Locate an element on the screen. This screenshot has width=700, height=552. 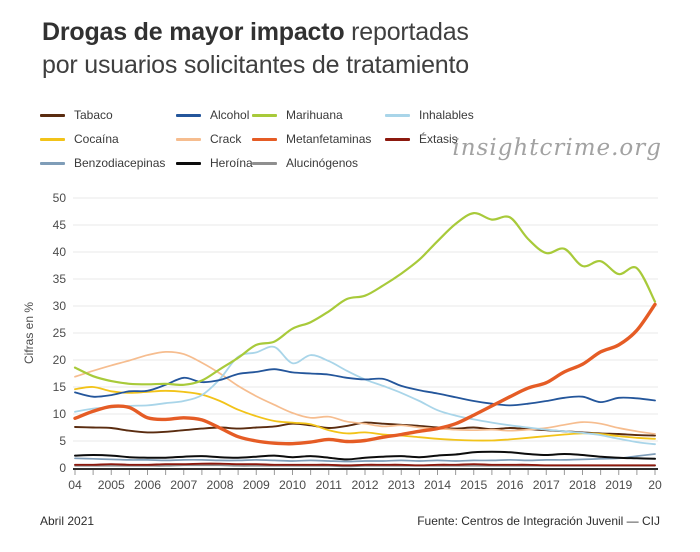
legend-swatch-inhalables is located at coordinates (397, 115).